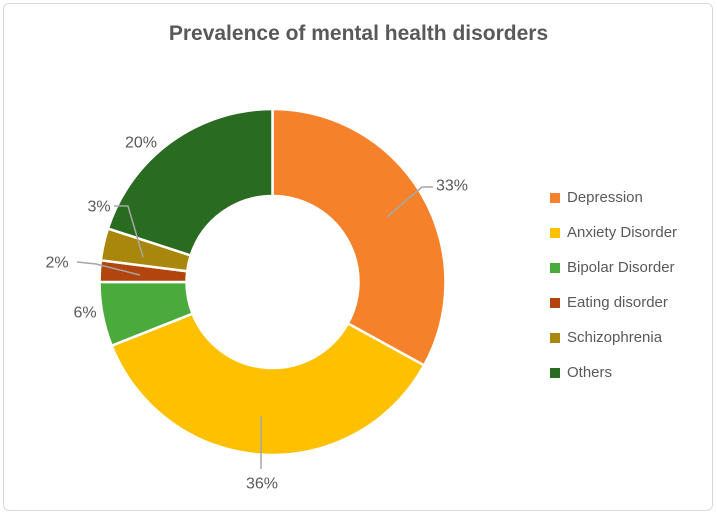 The width and height of the screenshot is (717, 515). What do you see at coordinates (359, 237) in the screenshot?
I see `pie-slice-depression` at bounding box center [359, 237].